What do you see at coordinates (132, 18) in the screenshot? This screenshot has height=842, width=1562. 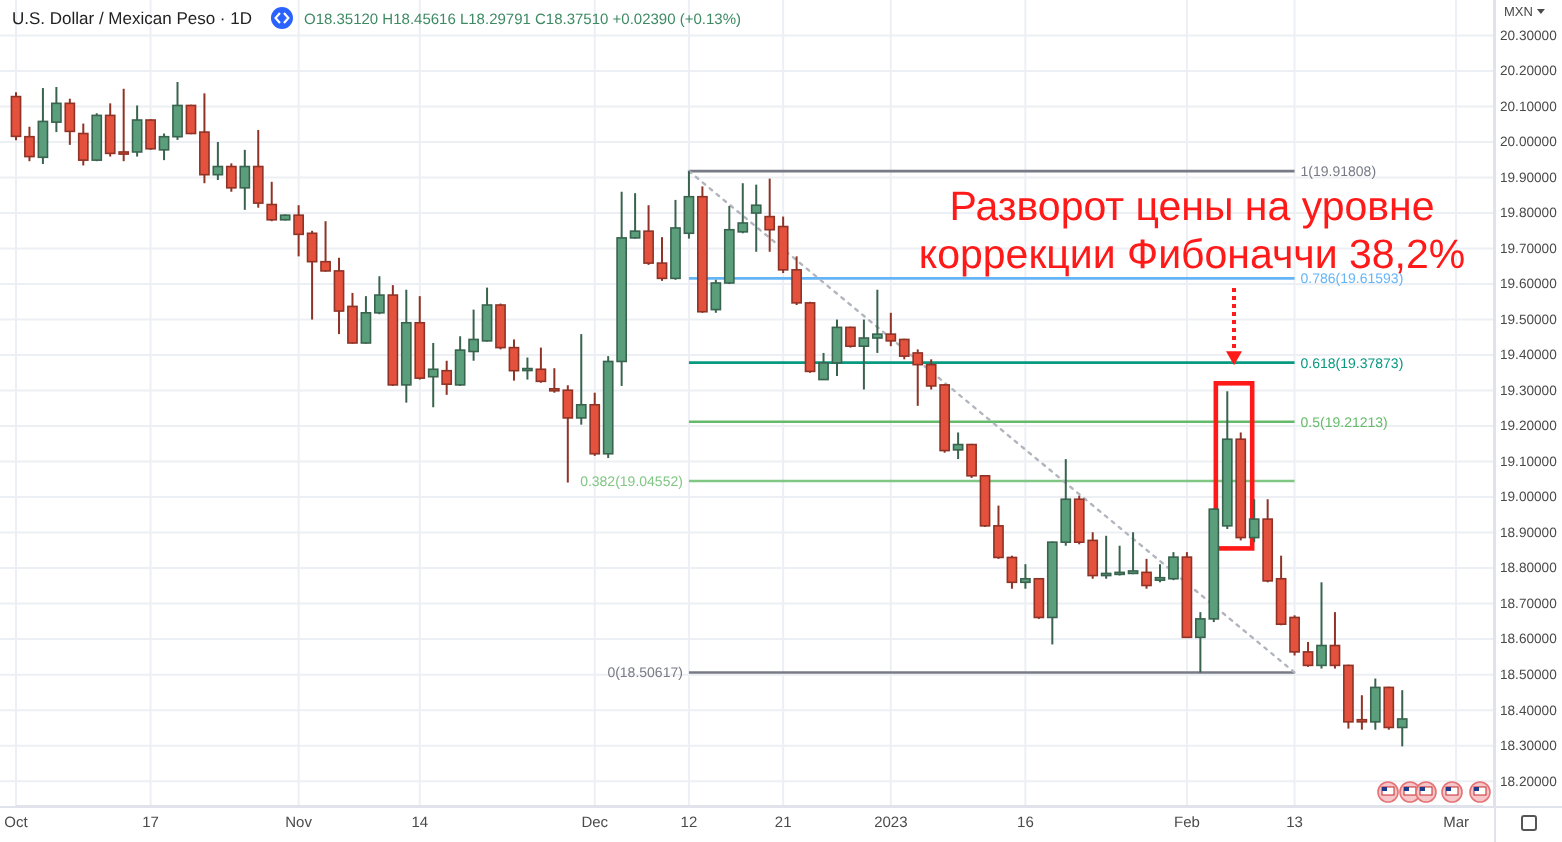 I see `text: U.S. Dollar / Mexican Peso · 1D` at bounding box center [132, 18].